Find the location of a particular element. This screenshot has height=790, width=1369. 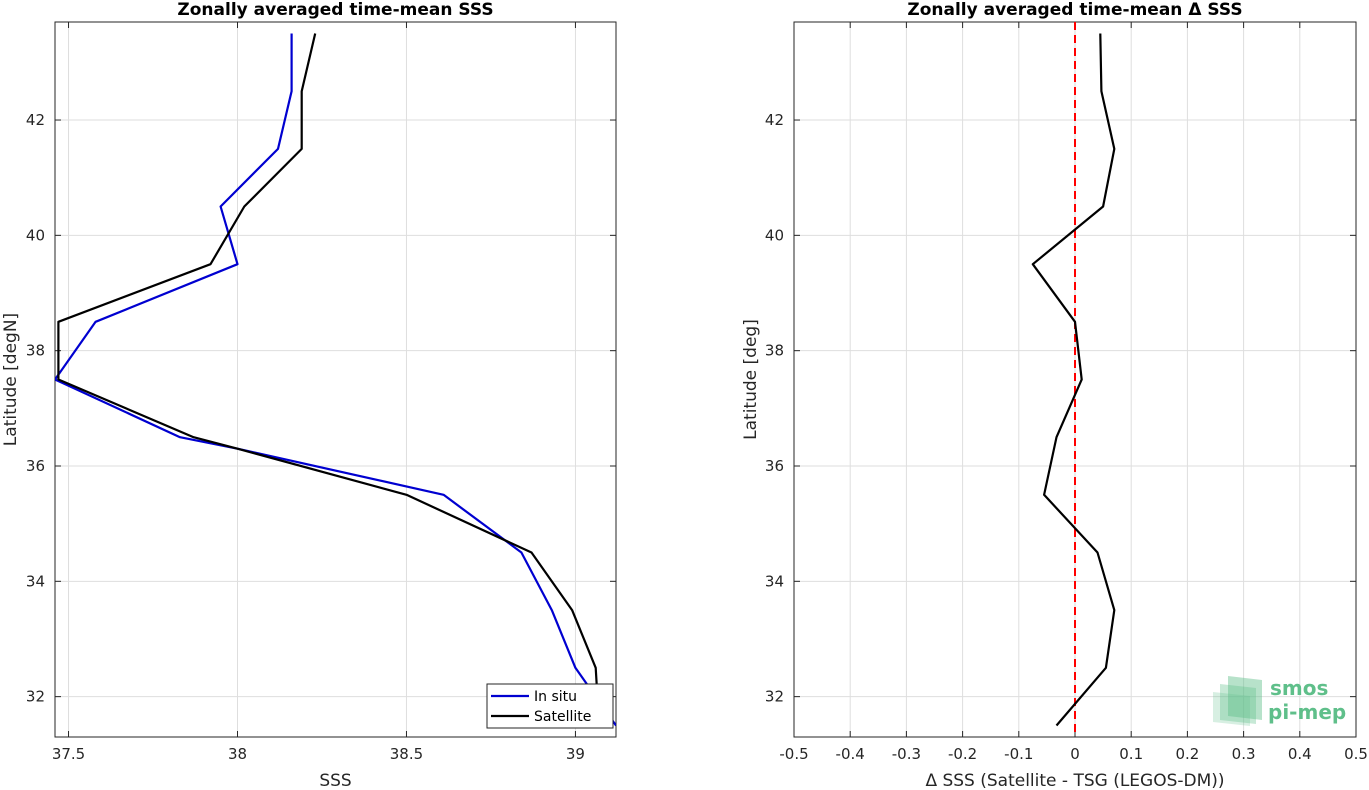

x-tick-label: 0.1 is located at coordinates (1131, 754).